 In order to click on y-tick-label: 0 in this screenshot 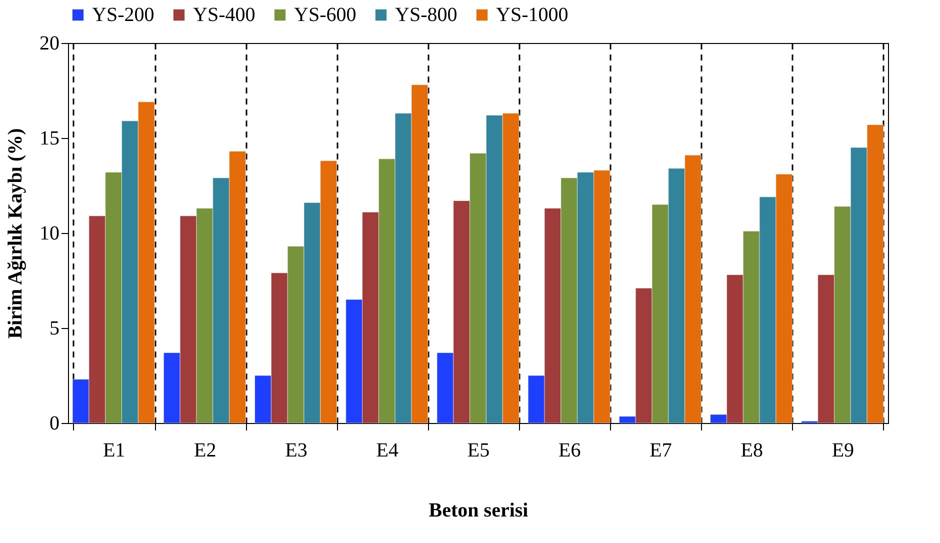, I will do `click(55, 423)`.